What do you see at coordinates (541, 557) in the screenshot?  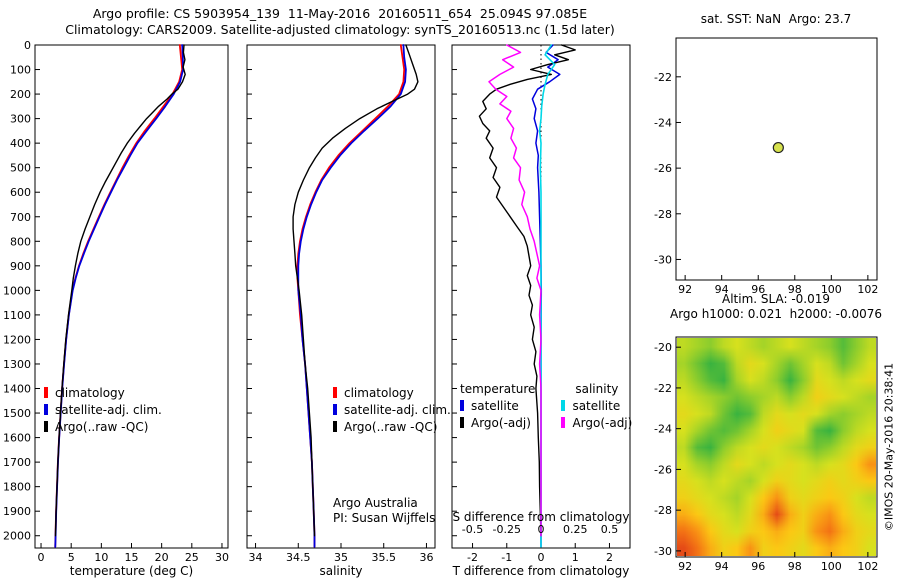 I see `x-tick-label: 0` at bounding box center [541, 557].